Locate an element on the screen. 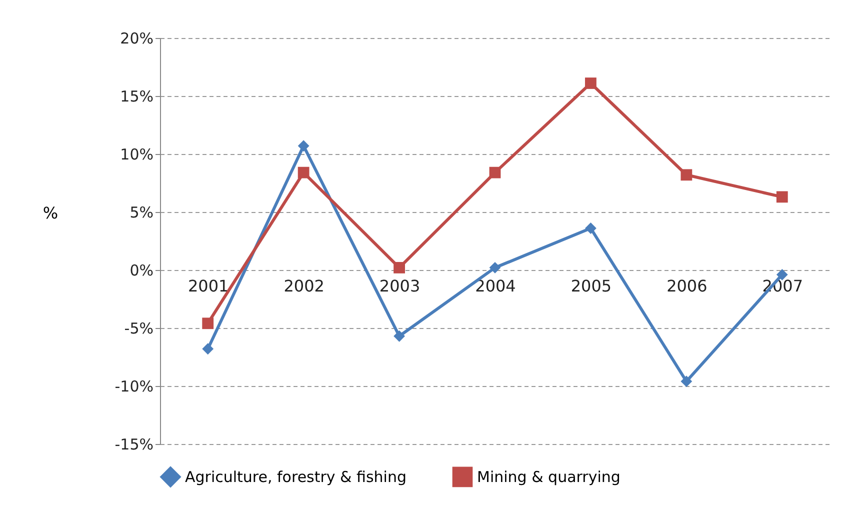 The image size is (858, 517). x-tick-label: 2005 is located at coordinates (591, 286).